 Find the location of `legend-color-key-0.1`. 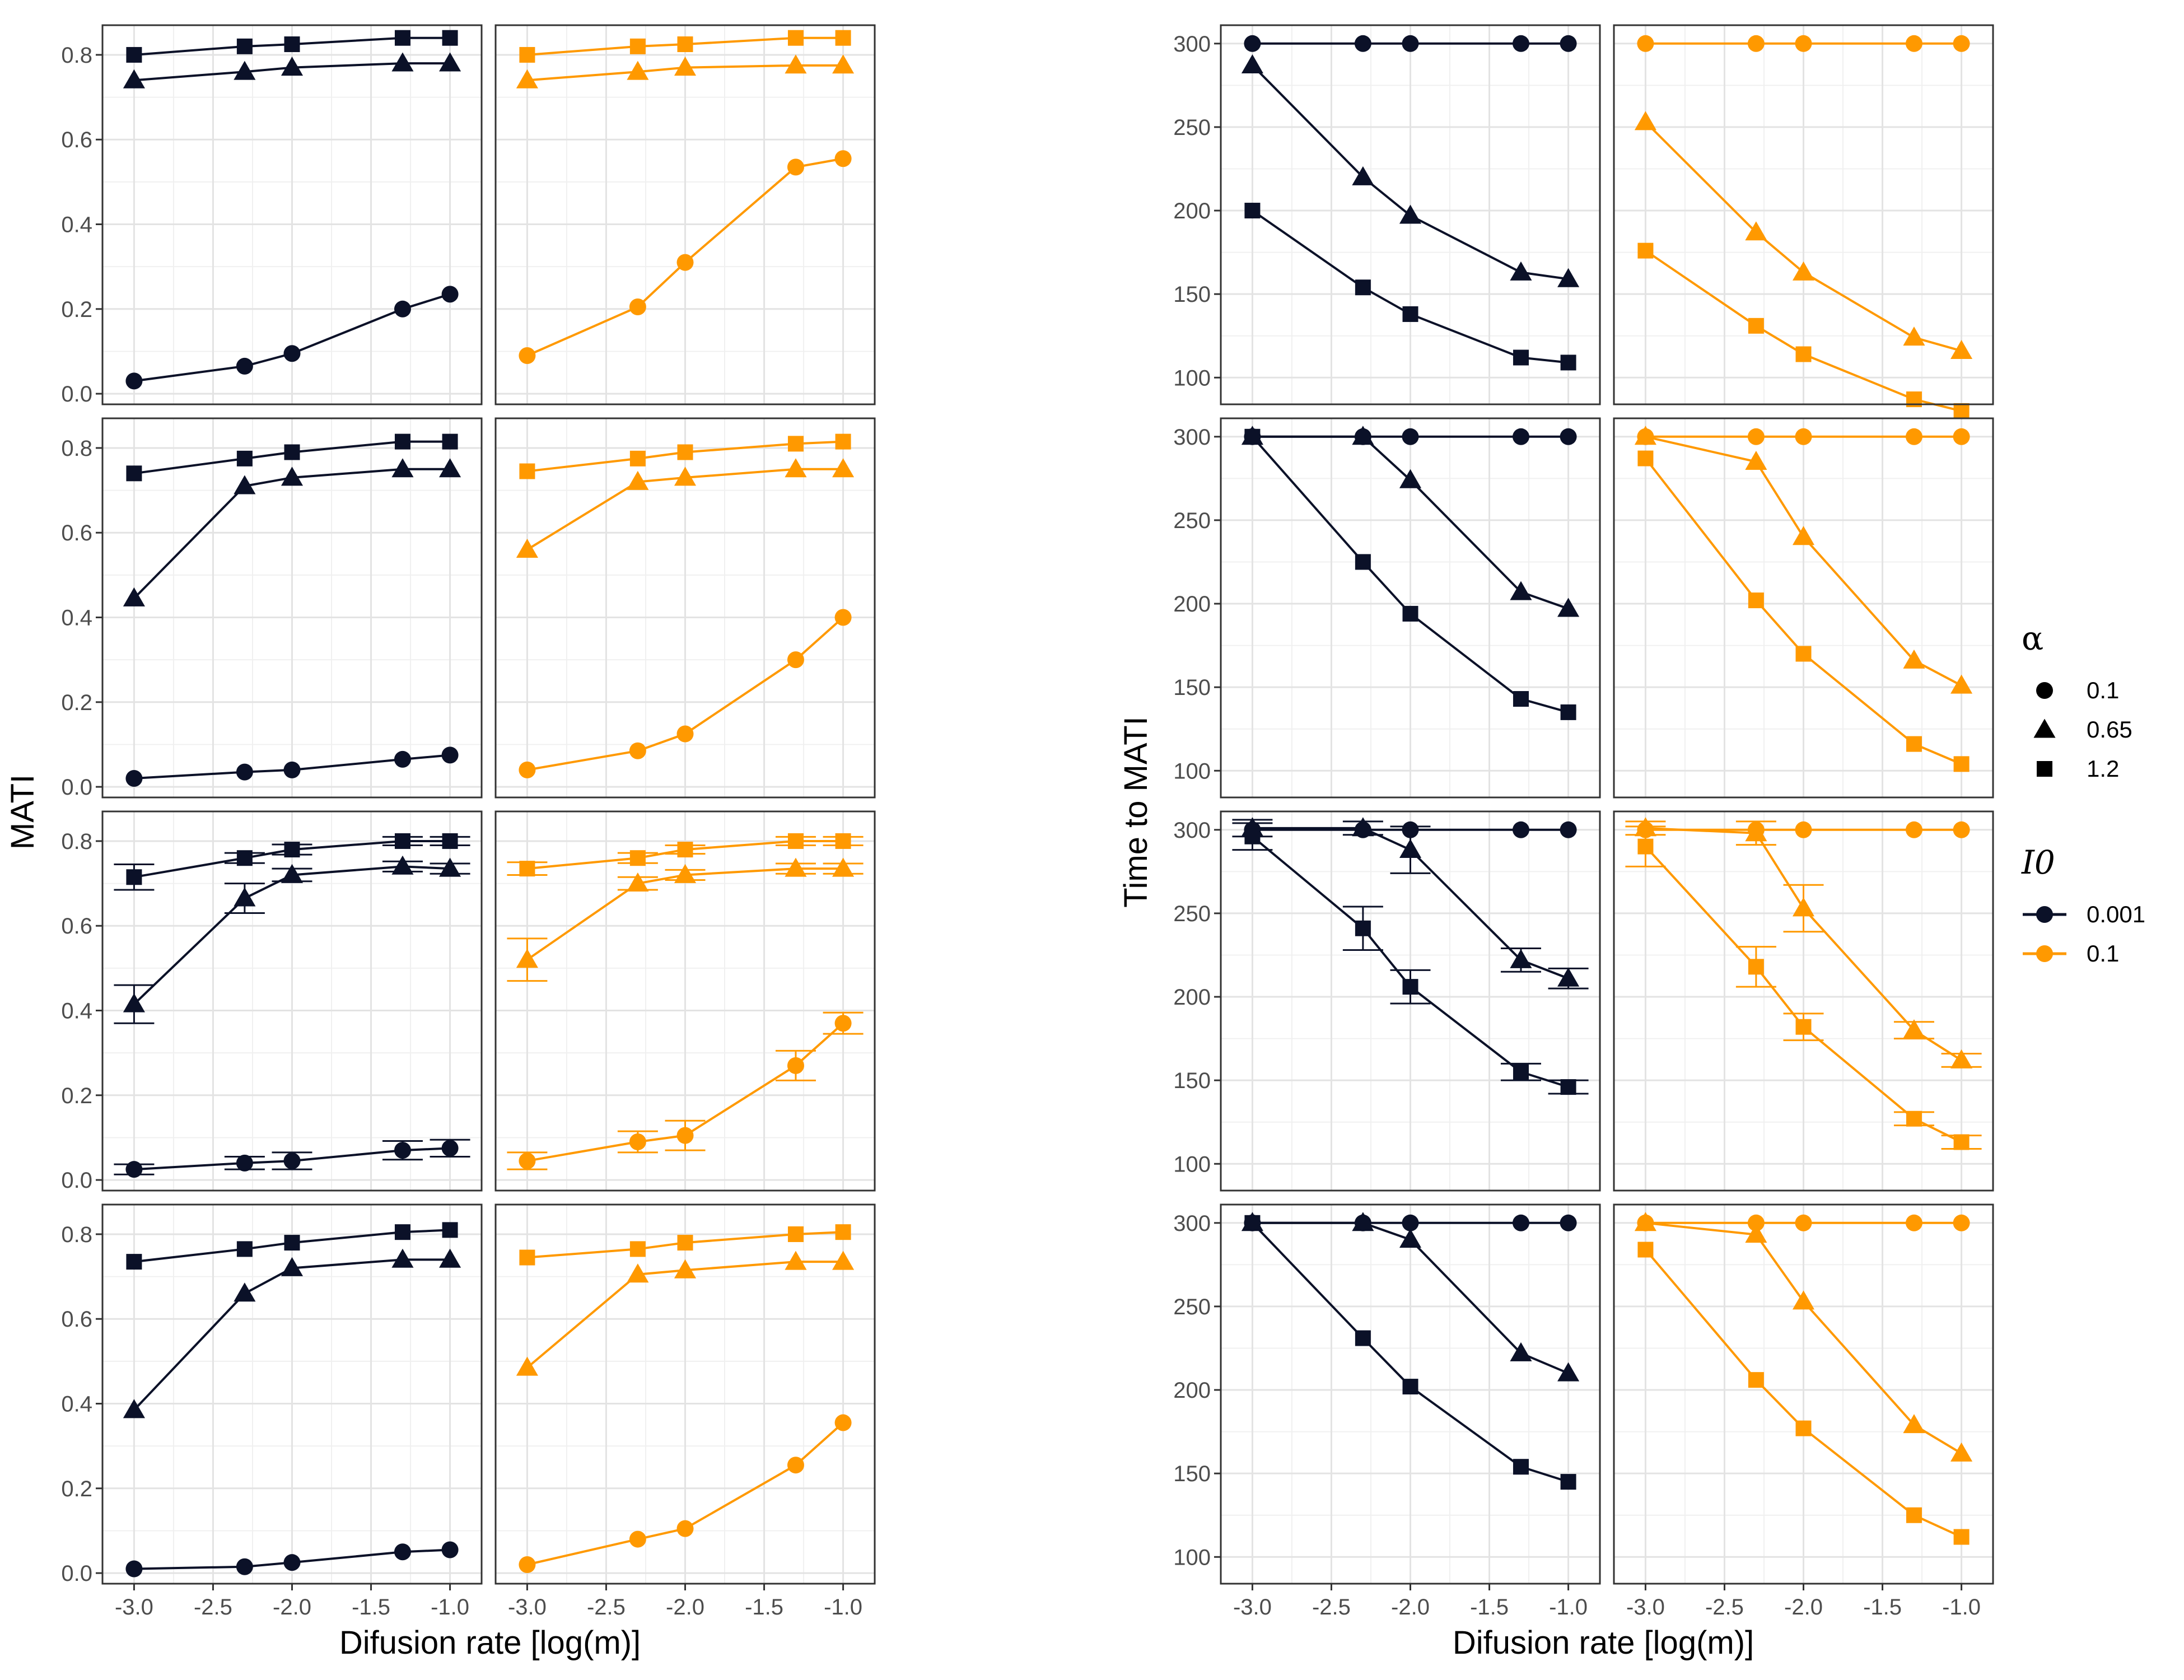

legend-color-key-0.1 is located at coordinates (2045, 954).